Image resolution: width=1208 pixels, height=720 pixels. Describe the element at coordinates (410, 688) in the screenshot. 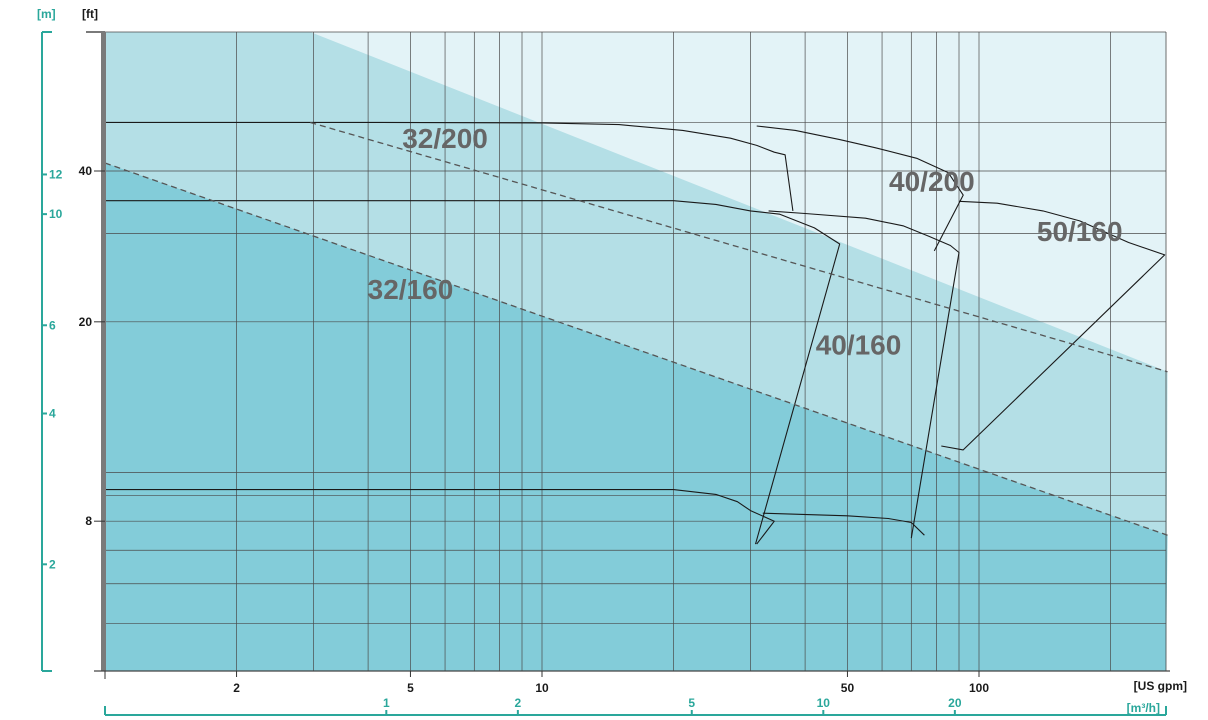

I see `x-tick-label-gpm: 5` at that location.